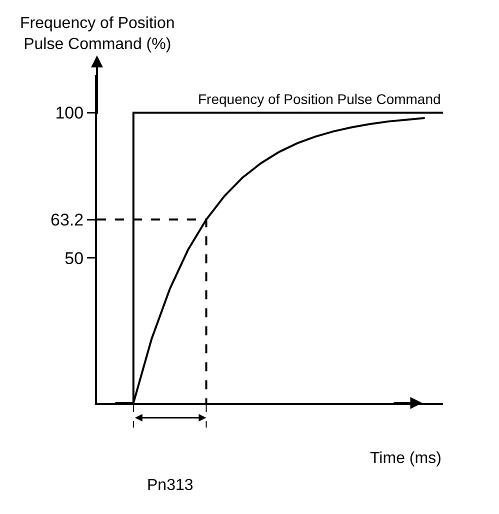  Describe the element at coordinates (406, 458) in the screenshot. I see `x-axis-title: Time (ms)` at that location.